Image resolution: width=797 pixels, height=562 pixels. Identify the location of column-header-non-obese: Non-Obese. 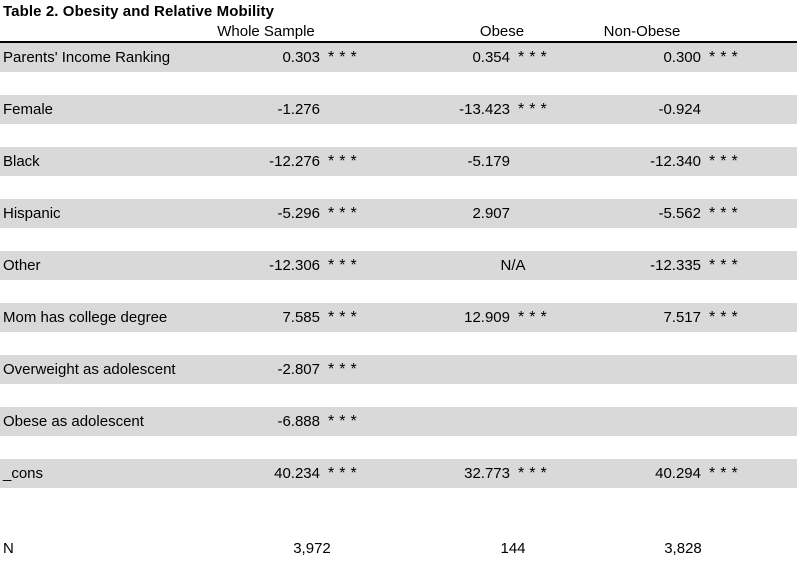
(642, 31).